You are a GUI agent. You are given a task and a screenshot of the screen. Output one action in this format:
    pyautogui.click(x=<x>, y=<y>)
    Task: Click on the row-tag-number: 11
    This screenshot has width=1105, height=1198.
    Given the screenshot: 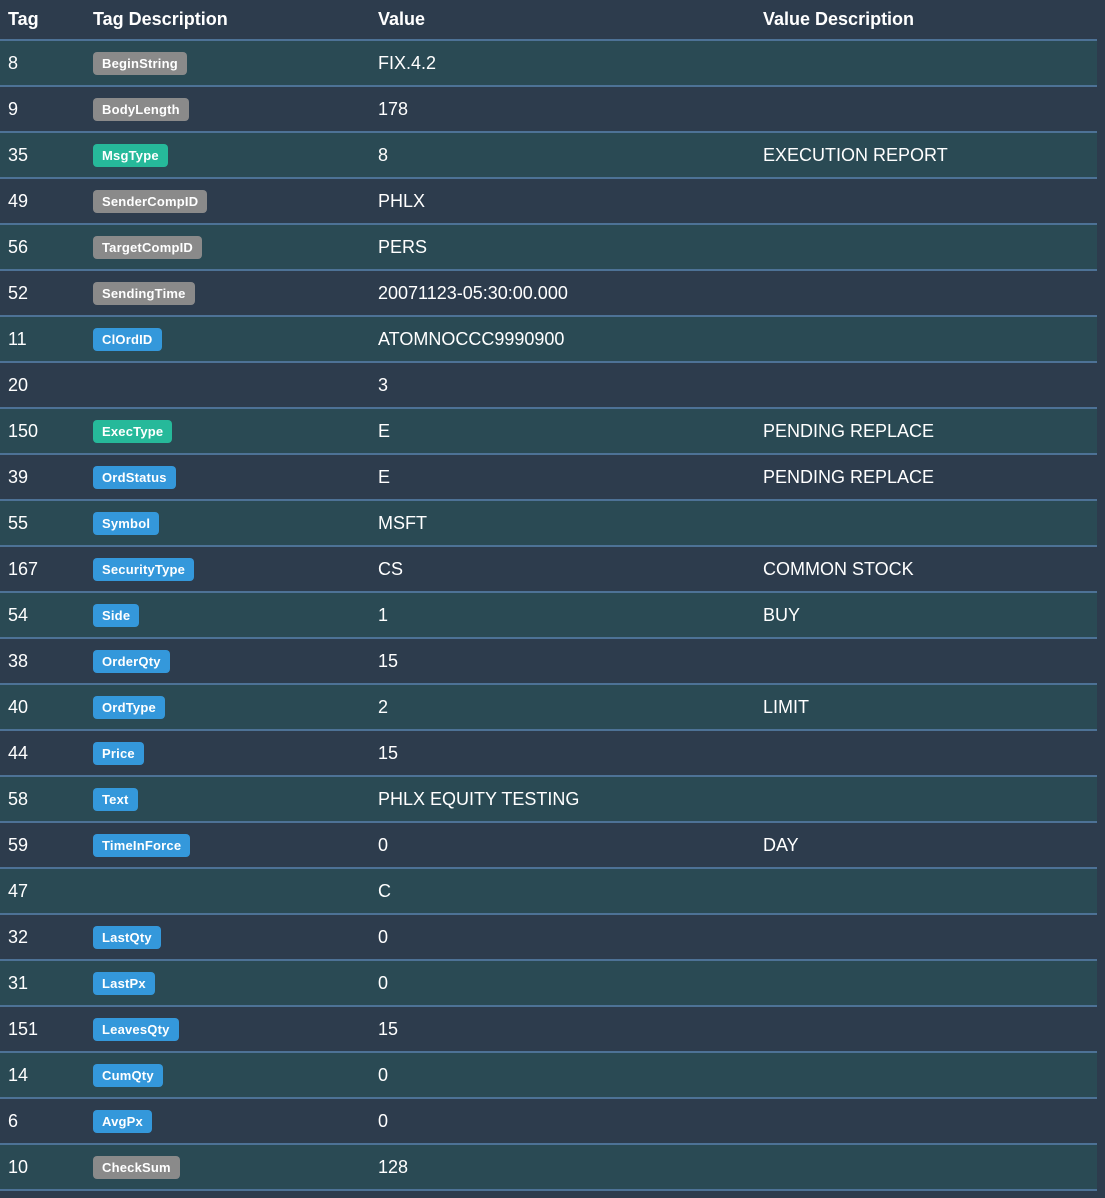 What is the action you would take?
    pyautogui.click(x=17, y=338)
    